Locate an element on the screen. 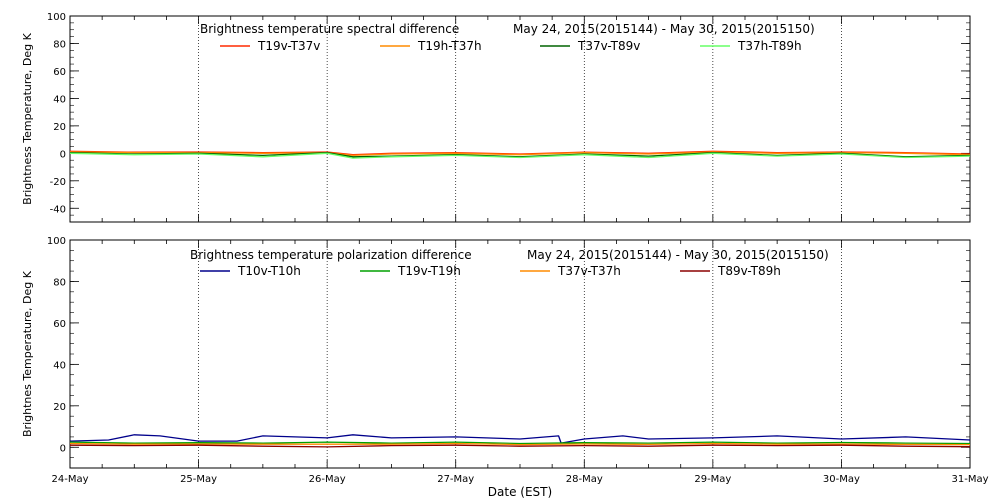  series-line-T19h-T37h is located at coordinates (520, 154).